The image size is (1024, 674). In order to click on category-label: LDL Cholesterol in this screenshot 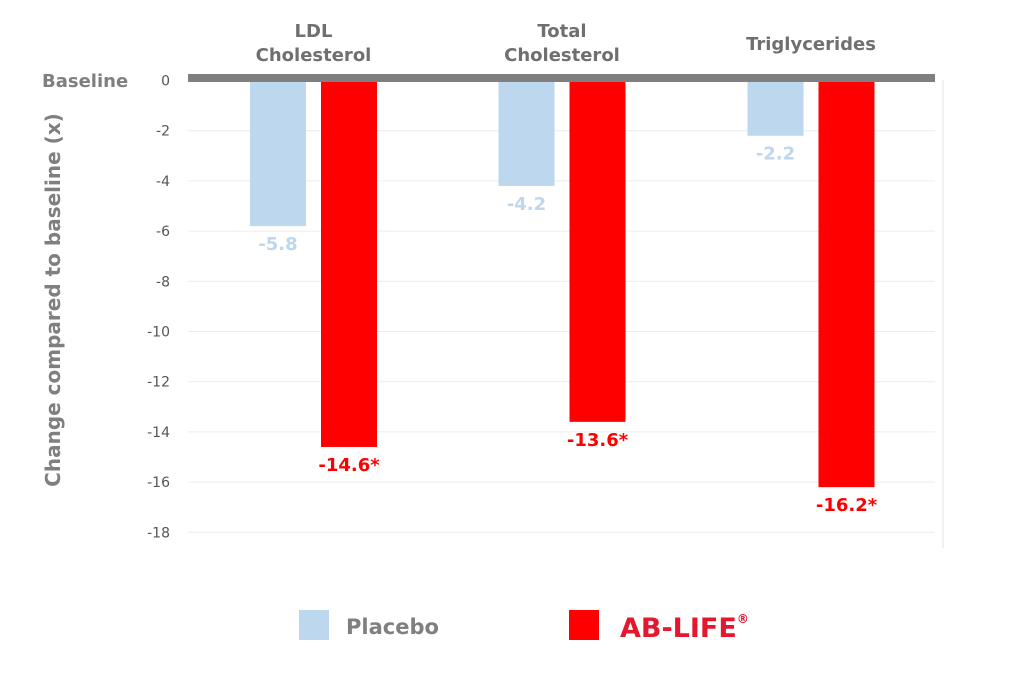, I will do `click(314, 43)`.